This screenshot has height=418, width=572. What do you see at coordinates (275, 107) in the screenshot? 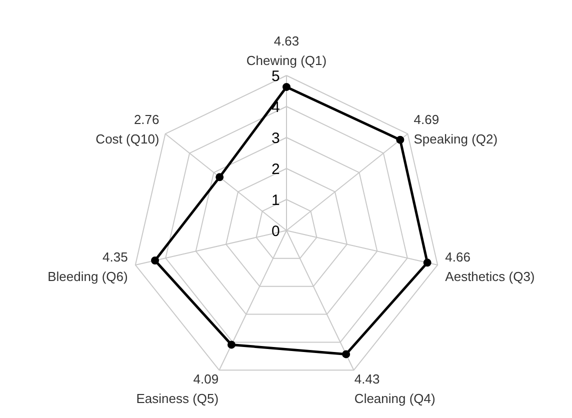
I see `y-tick-label: 4` at bounding box center [275, 107].